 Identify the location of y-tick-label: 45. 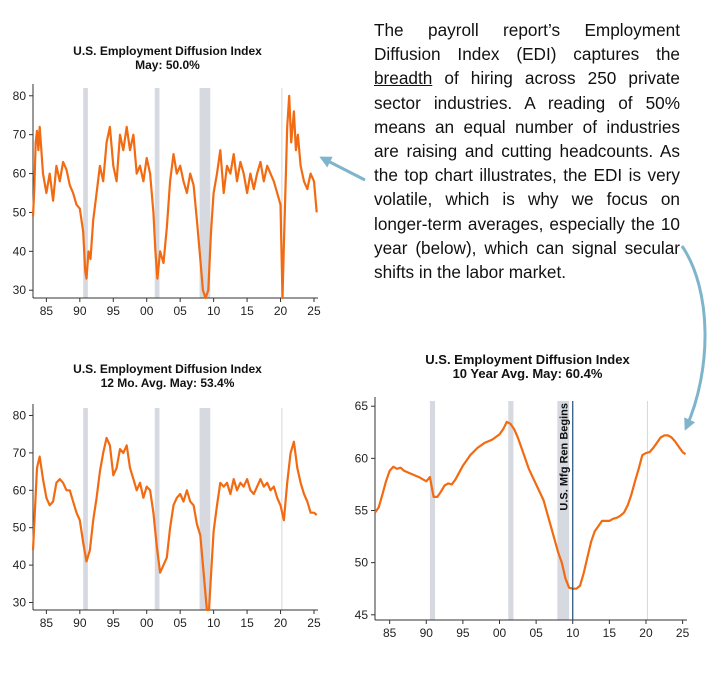
(362, 615).